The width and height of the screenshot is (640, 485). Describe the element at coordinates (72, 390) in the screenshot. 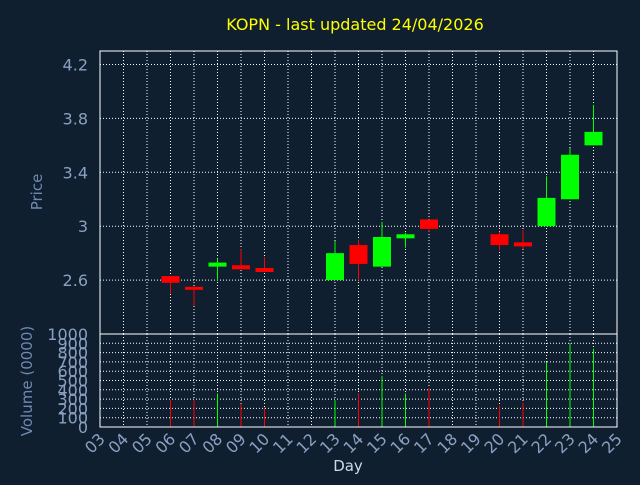

I see `volume-y-tick-label: 400` at that location.